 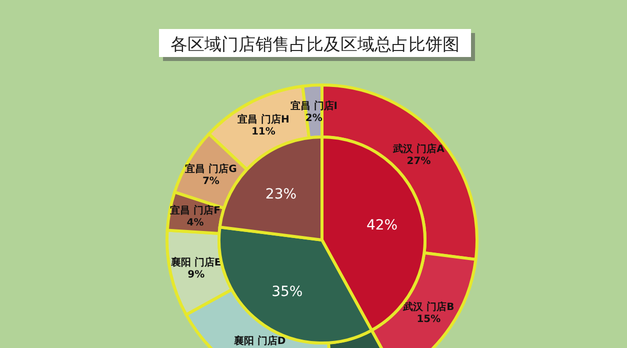 What do you see at coordinates (428, 307) in the screenshot?
I see `slice-label: 武汉 门店B` at bounding box center [428, 307].